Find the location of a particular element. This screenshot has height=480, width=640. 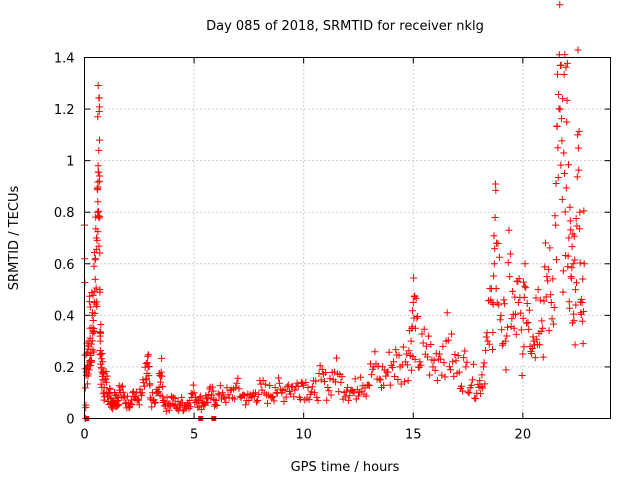

y-tick-label: 0.8 is located at coordinates (64, 213).